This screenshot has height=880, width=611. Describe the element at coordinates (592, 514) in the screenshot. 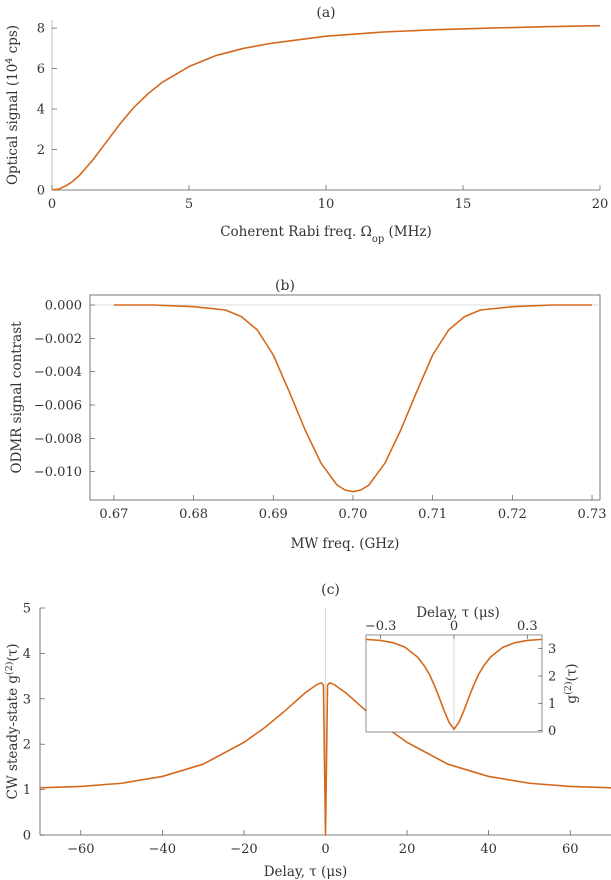

I see `x-tick-label: 0.73` at that location.